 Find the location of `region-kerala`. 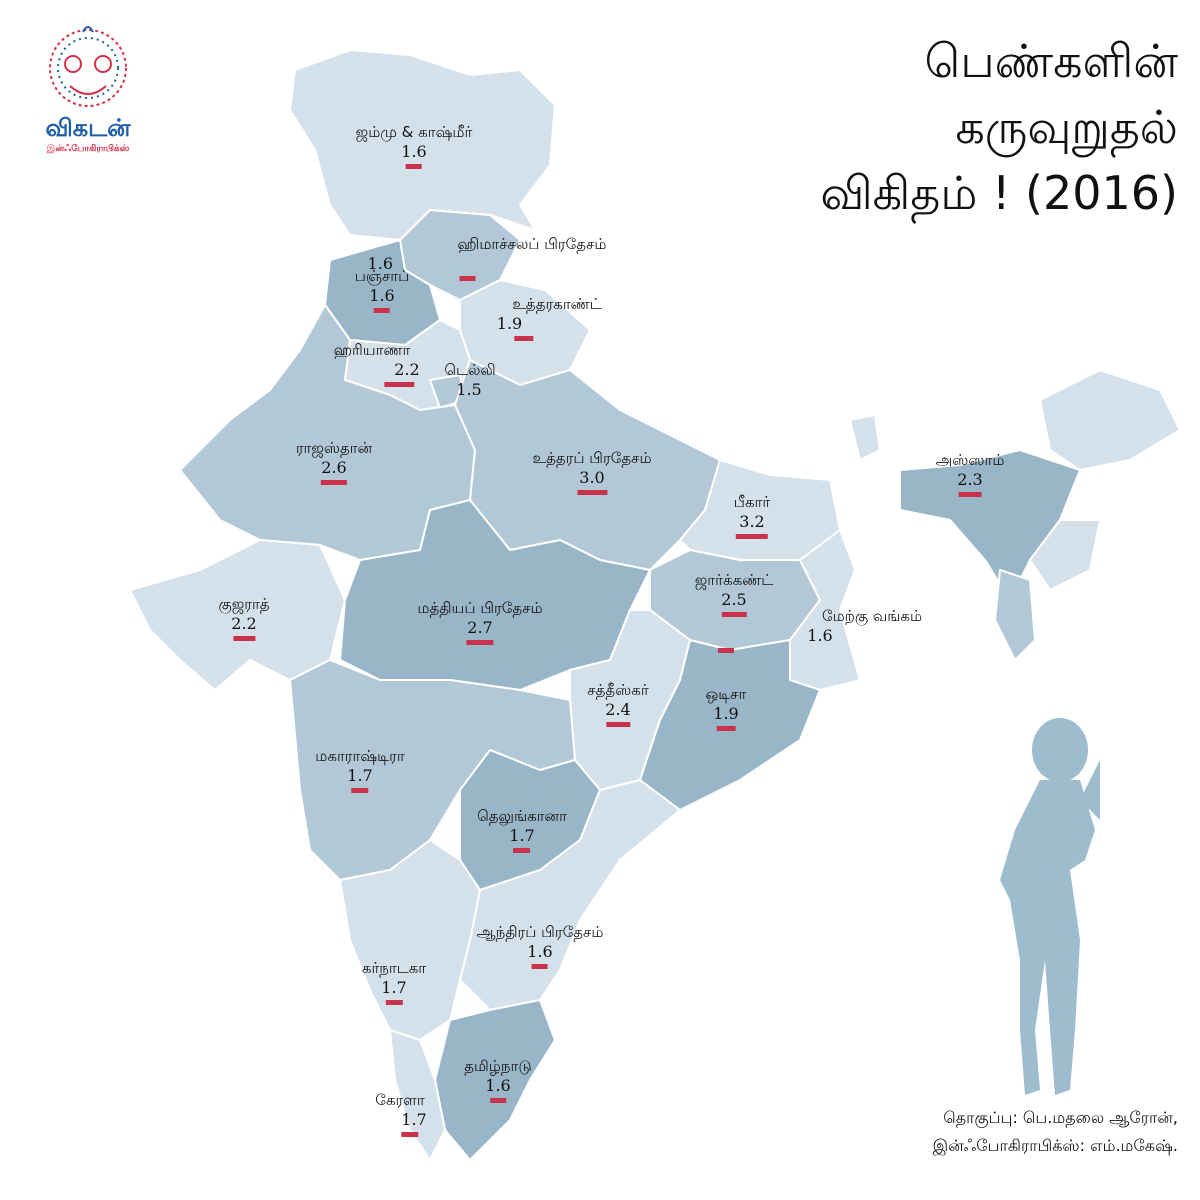

region-kerala is located at coordinates (417, 1095).